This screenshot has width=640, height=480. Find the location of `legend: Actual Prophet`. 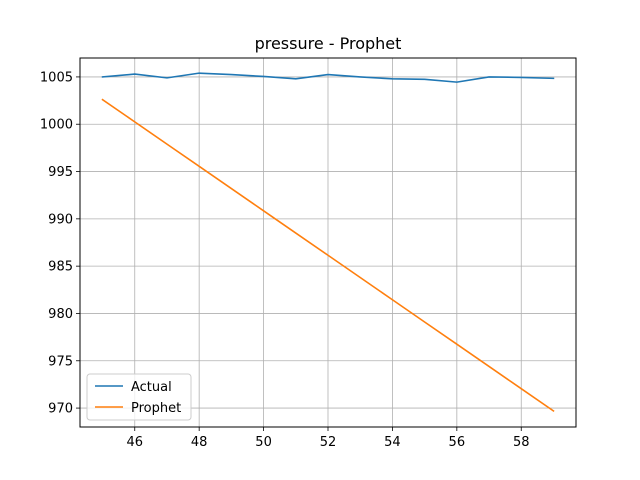

legend: Actual Prophet is located at coordinates (139, 397).